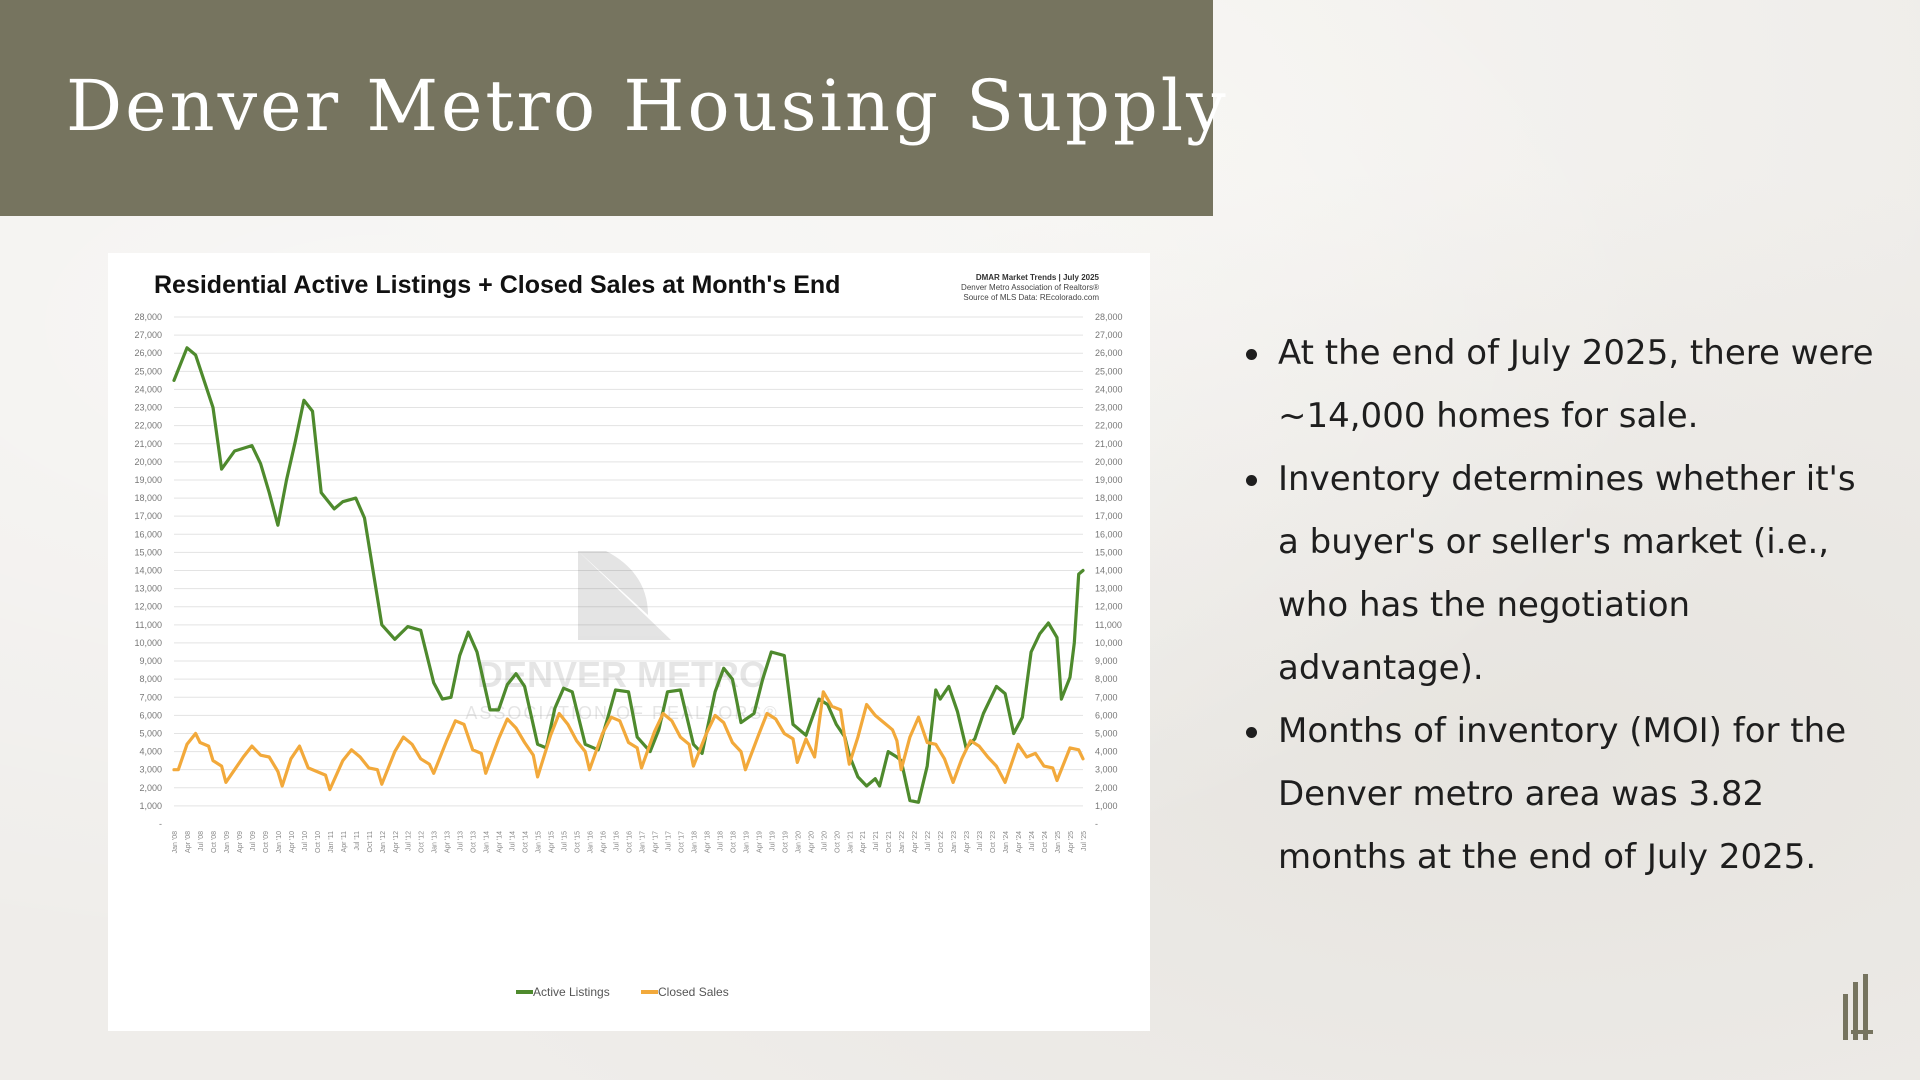 Image resolution: width=1920 pixels, height=1080 pixels. I want to click on x-tick-label: Jul '13, so click(461, 841).